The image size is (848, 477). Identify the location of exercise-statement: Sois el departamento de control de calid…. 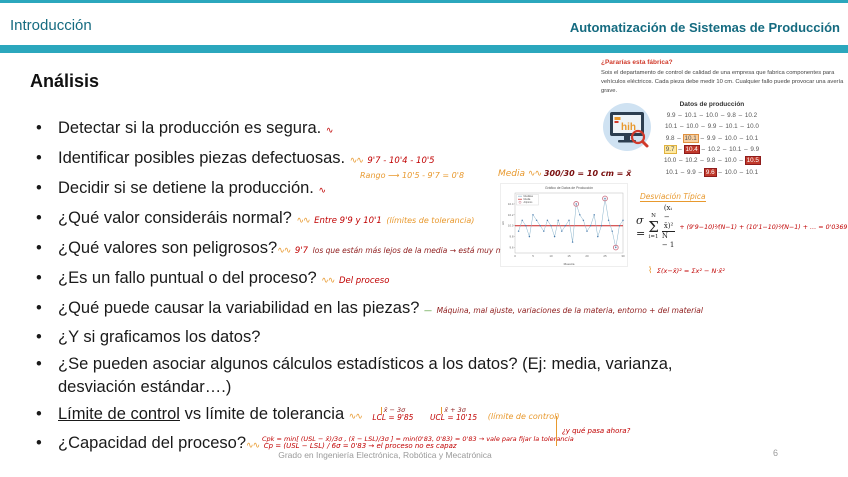
(722, 82).